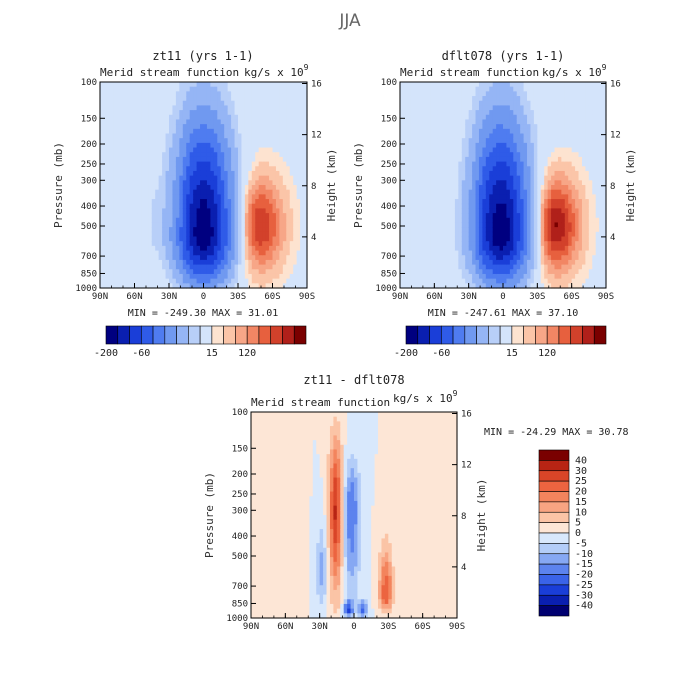  What do you see at coordinates (229, 335) in the screenshot?
I see `colorbar-swatch` at bounding box center [229, 335].